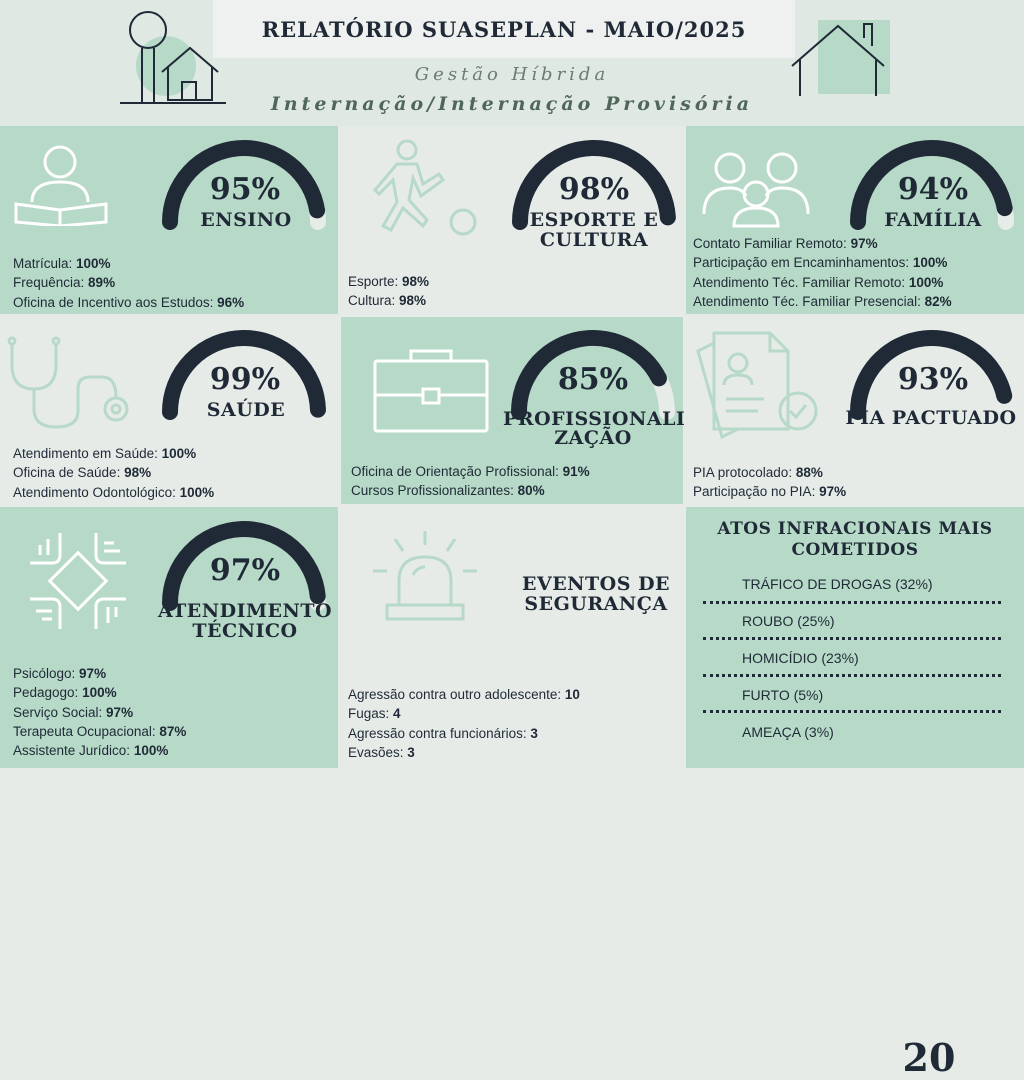  Describe the element at coordinates (531, 491) in the screenshot. I see `metric-value: 80%` at that location.